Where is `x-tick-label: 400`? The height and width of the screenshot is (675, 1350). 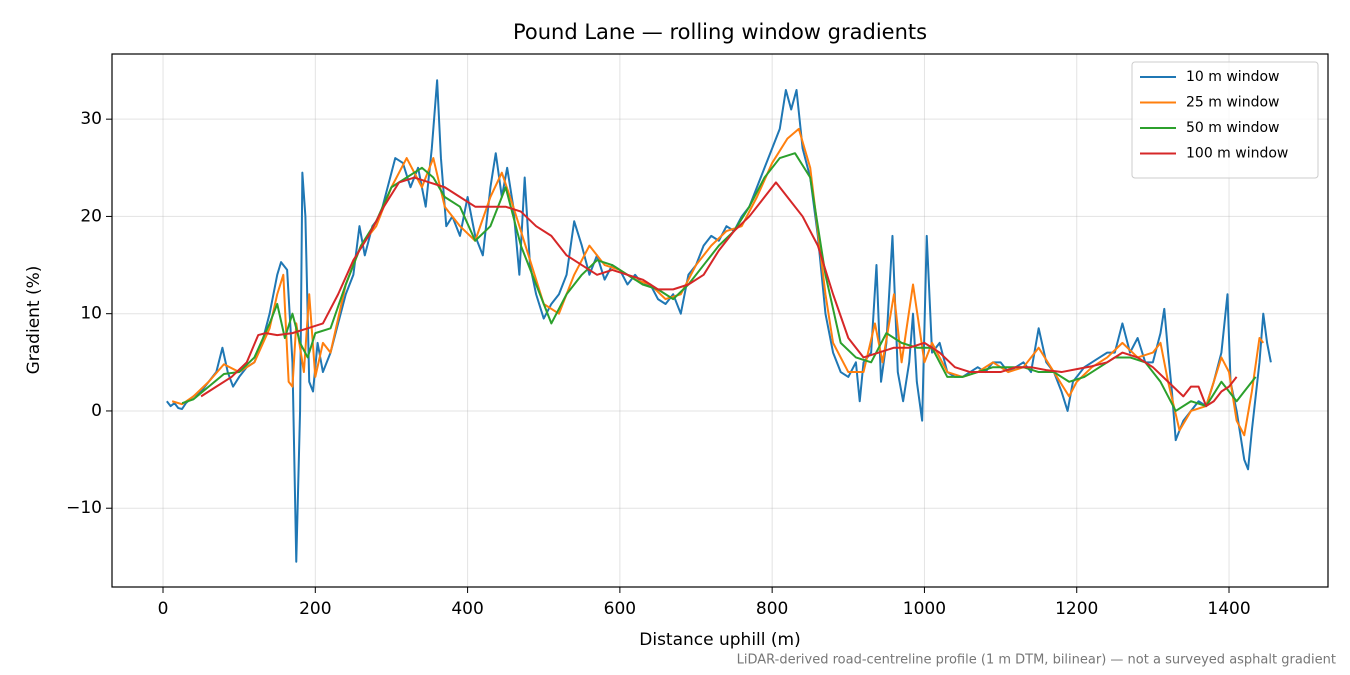
x-tick-label: 400 is located at coordinates (467, 609).